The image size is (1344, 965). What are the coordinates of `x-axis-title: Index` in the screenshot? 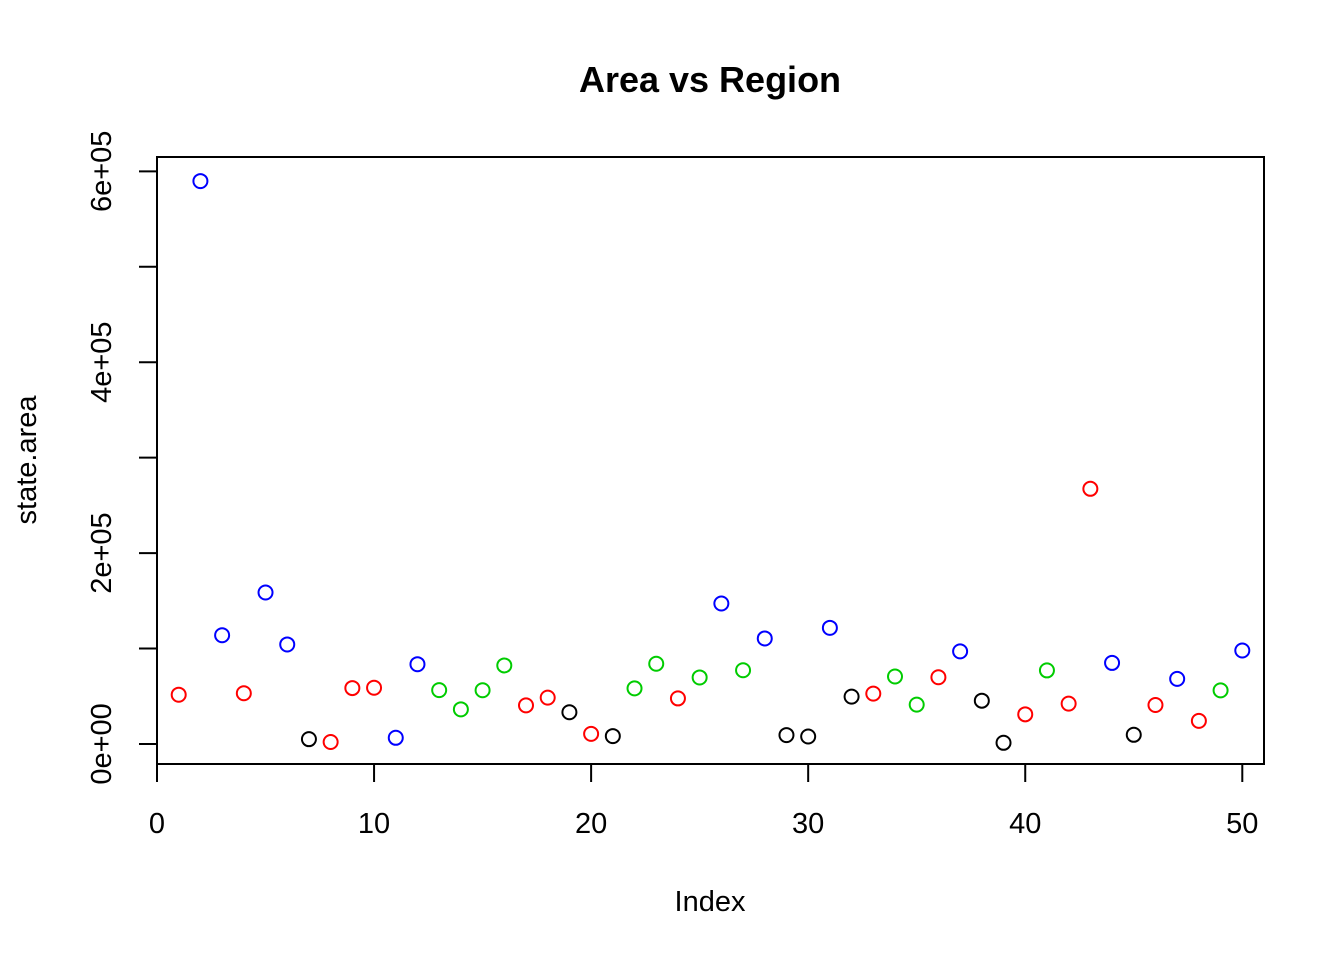 It's located at (710, 902).